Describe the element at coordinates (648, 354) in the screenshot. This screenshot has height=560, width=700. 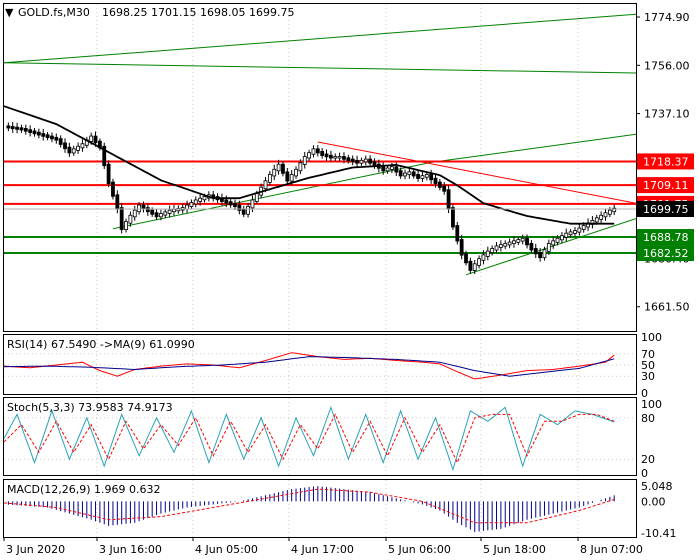
I see `rsi-axis-label: 70` at that location.